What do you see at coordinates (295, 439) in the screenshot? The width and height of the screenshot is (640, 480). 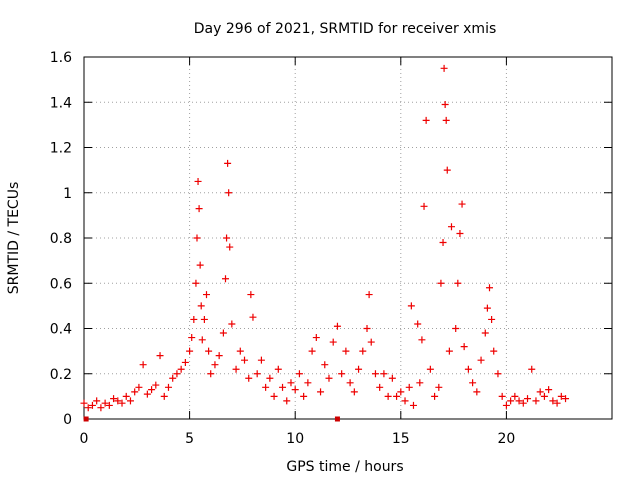 I see `x-tick-label: 10` at bounding box center [295, 439].